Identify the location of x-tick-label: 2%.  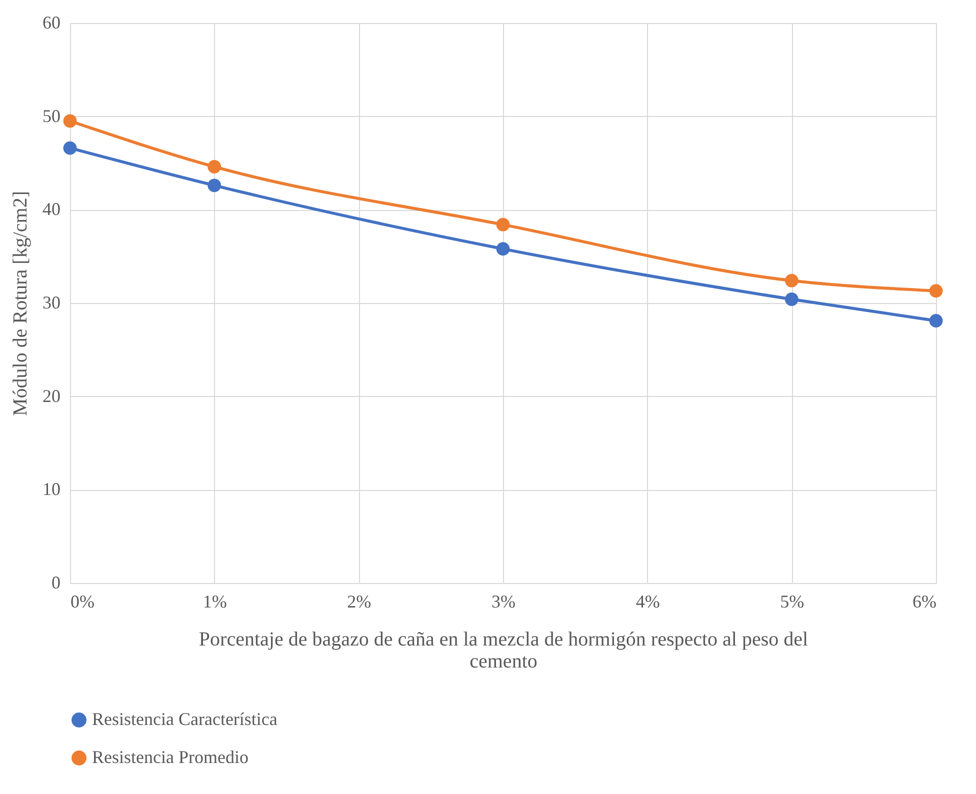
(359, 602).